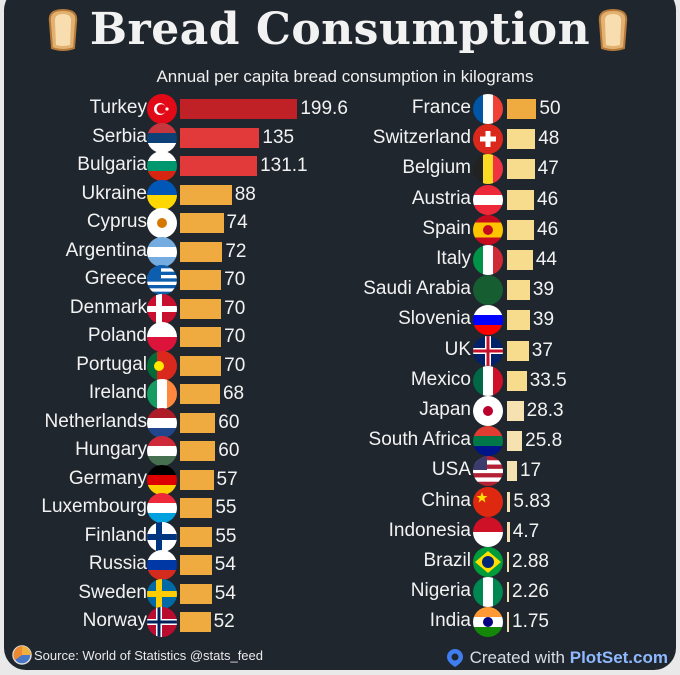 This screenshot has width=680, height=675. Describe the element at coordinates (95, 421) in the screenshot. I see `country-label: Netherlands` at that location.